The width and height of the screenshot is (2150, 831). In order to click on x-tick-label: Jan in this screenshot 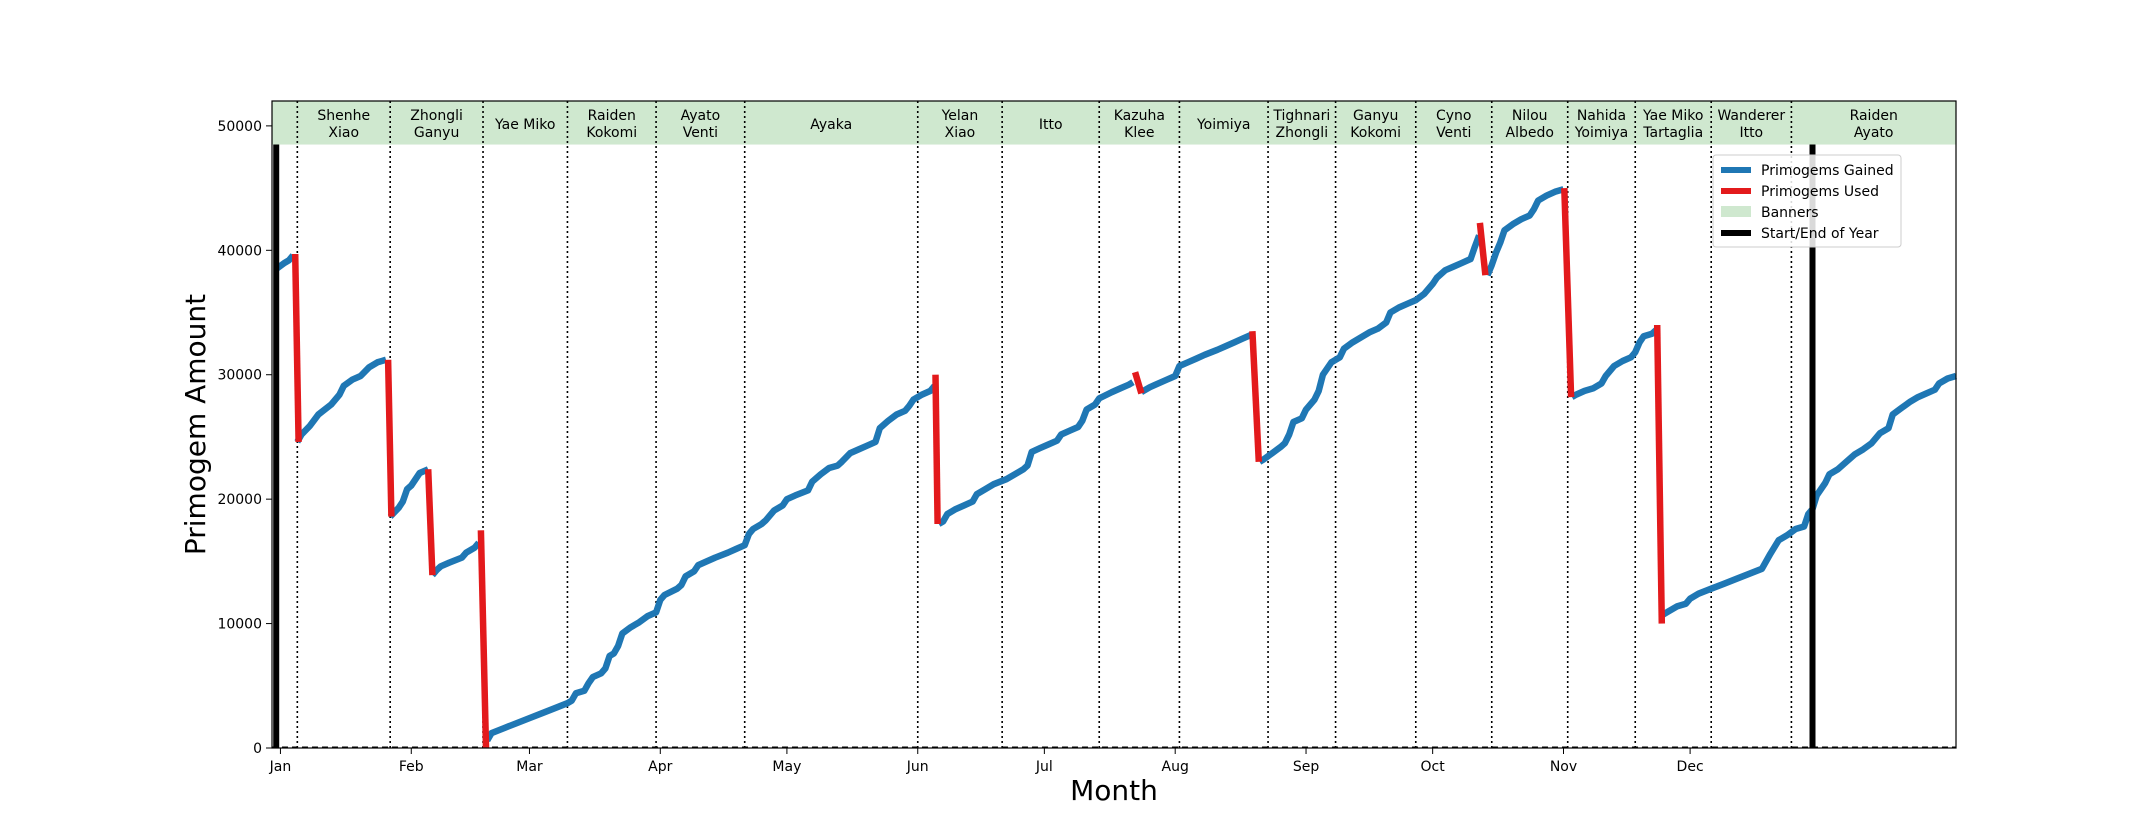, I will do `click(280, 767)`.